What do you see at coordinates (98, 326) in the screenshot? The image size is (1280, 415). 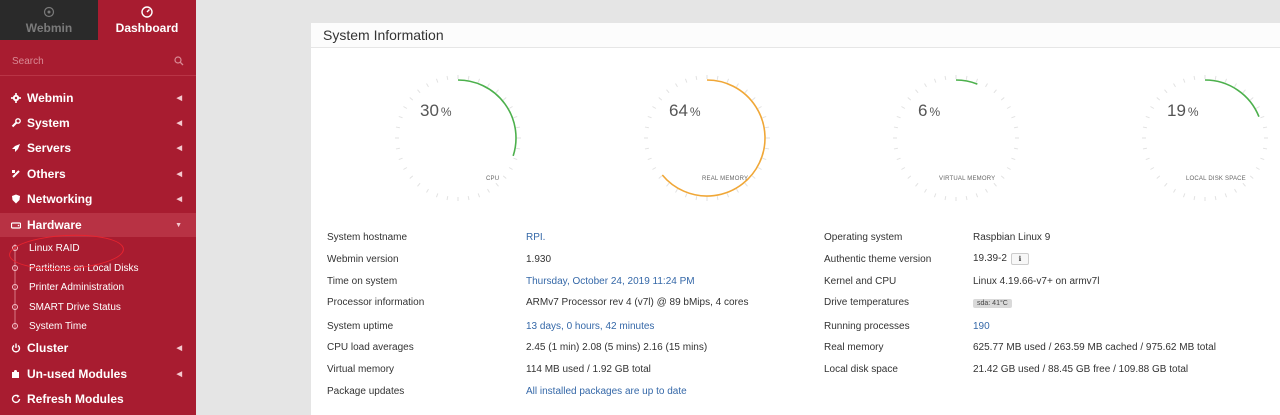 I see `submenu-item-system-time: System Time` at bounding box center [98, 326].